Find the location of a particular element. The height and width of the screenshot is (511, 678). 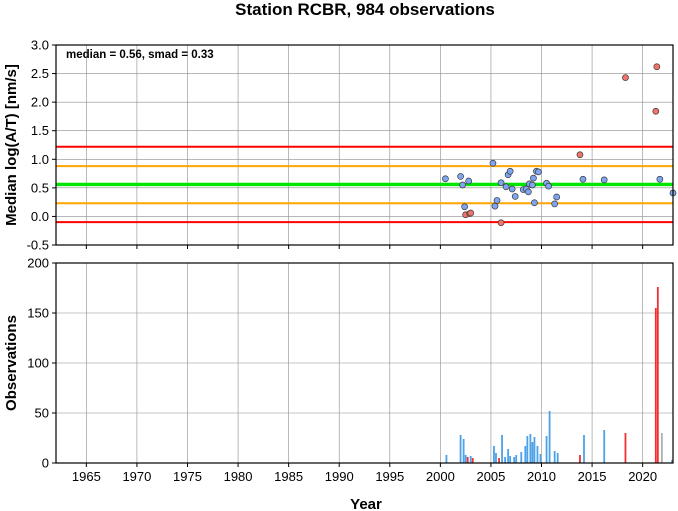

median-band is located at coordinates (364, 184).